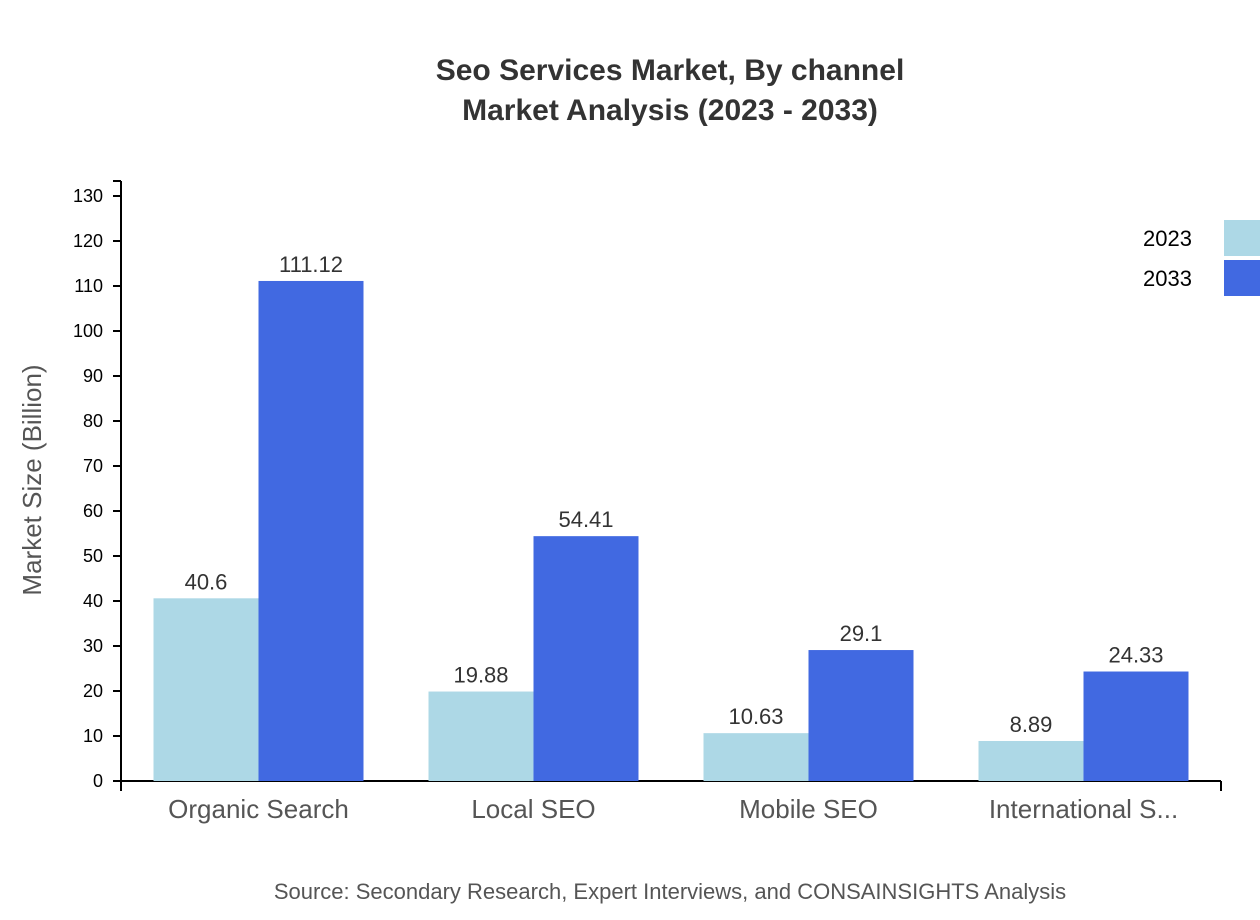 The image size is (1260, 920). Describe the element at coordinates (93, 376) in the screenshot. I see `y-tick-label: 90` at that location.